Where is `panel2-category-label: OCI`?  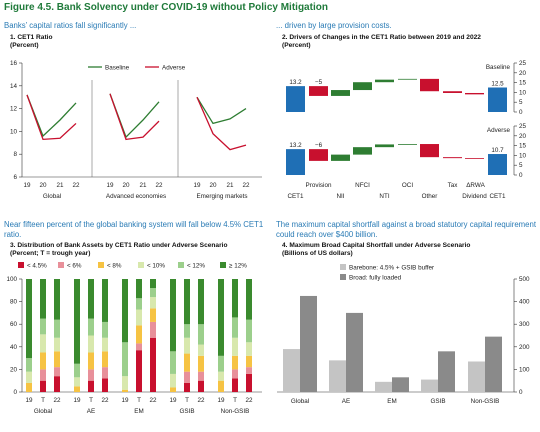
panel2-category-label: OCI is located at coordinates (407, 185).